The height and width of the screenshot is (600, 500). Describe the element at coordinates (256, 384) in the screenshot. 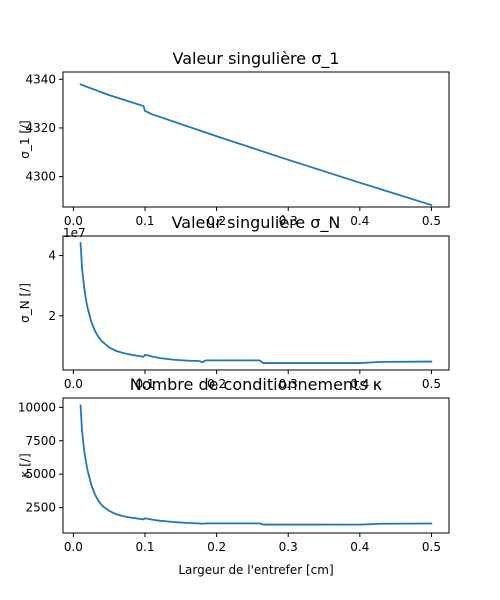

I see `chart-title: Nombre de conditionnements κ` at that location.